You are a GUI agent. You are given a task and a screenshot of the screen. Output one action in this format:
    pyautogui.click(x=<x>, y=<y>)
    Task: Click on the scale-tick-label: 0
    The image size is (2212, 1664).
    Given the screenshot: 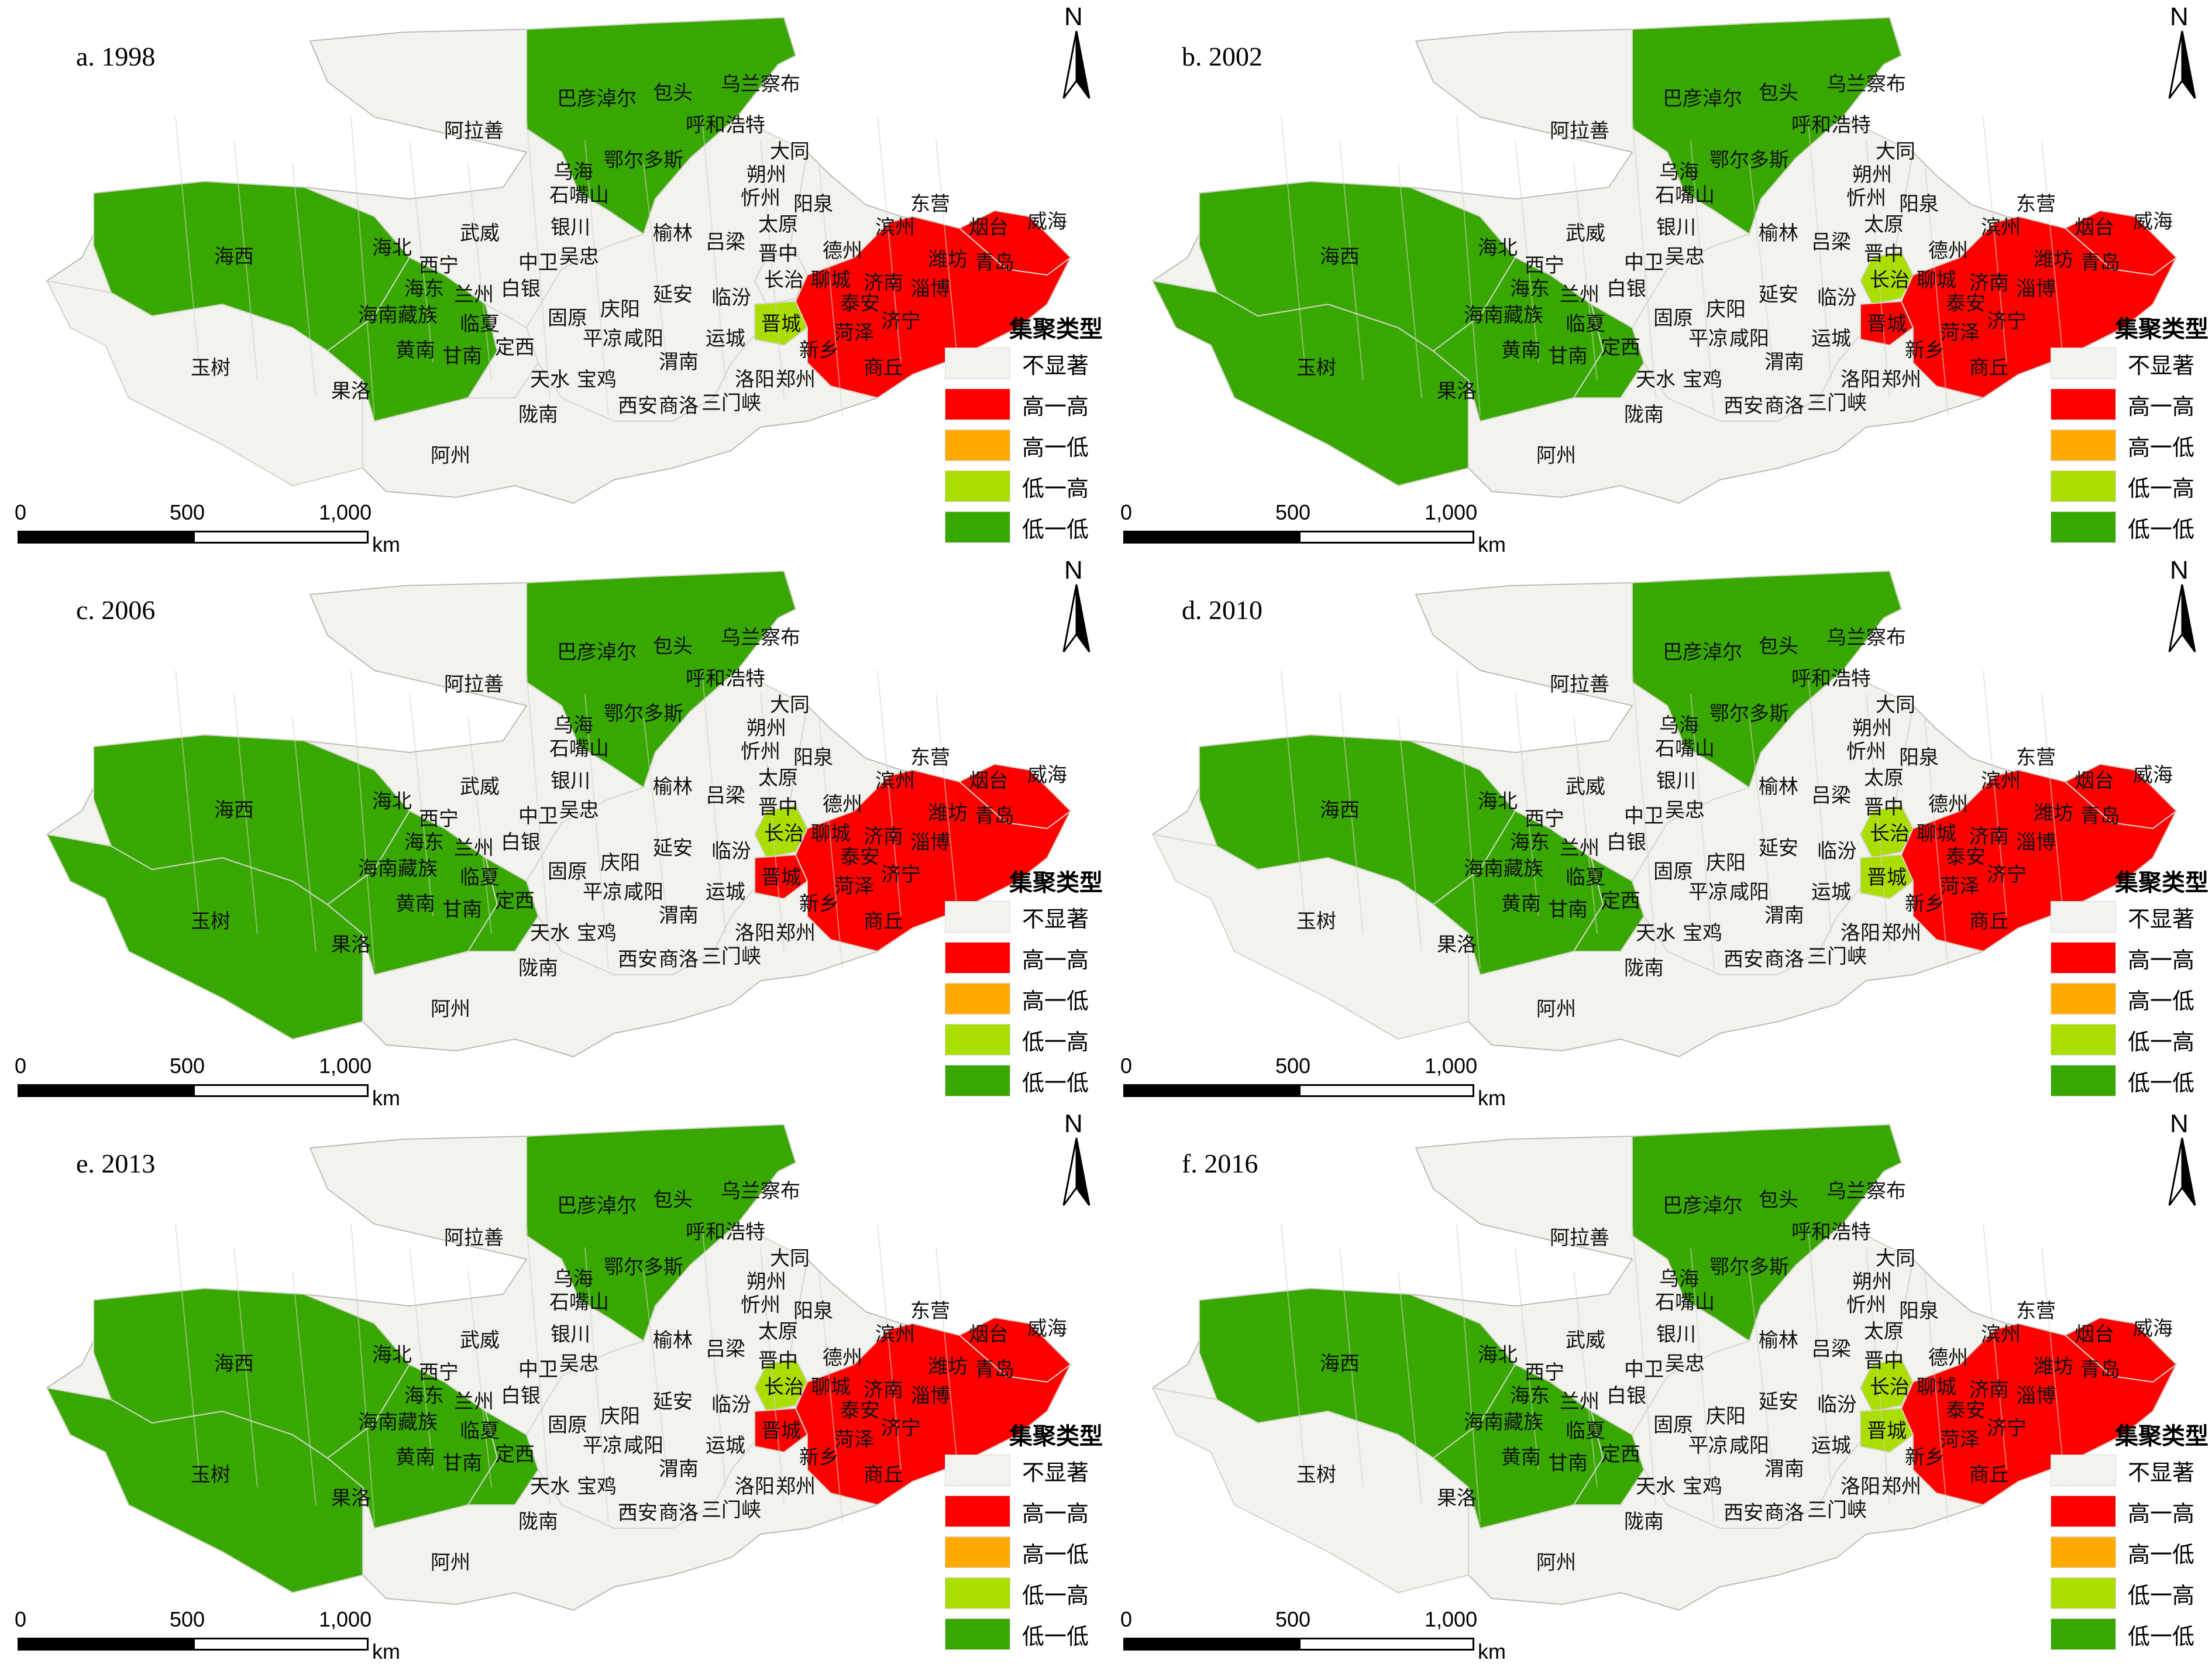 What is the action you would take?
    pyautogui.click(x=1126, y=1066)
    